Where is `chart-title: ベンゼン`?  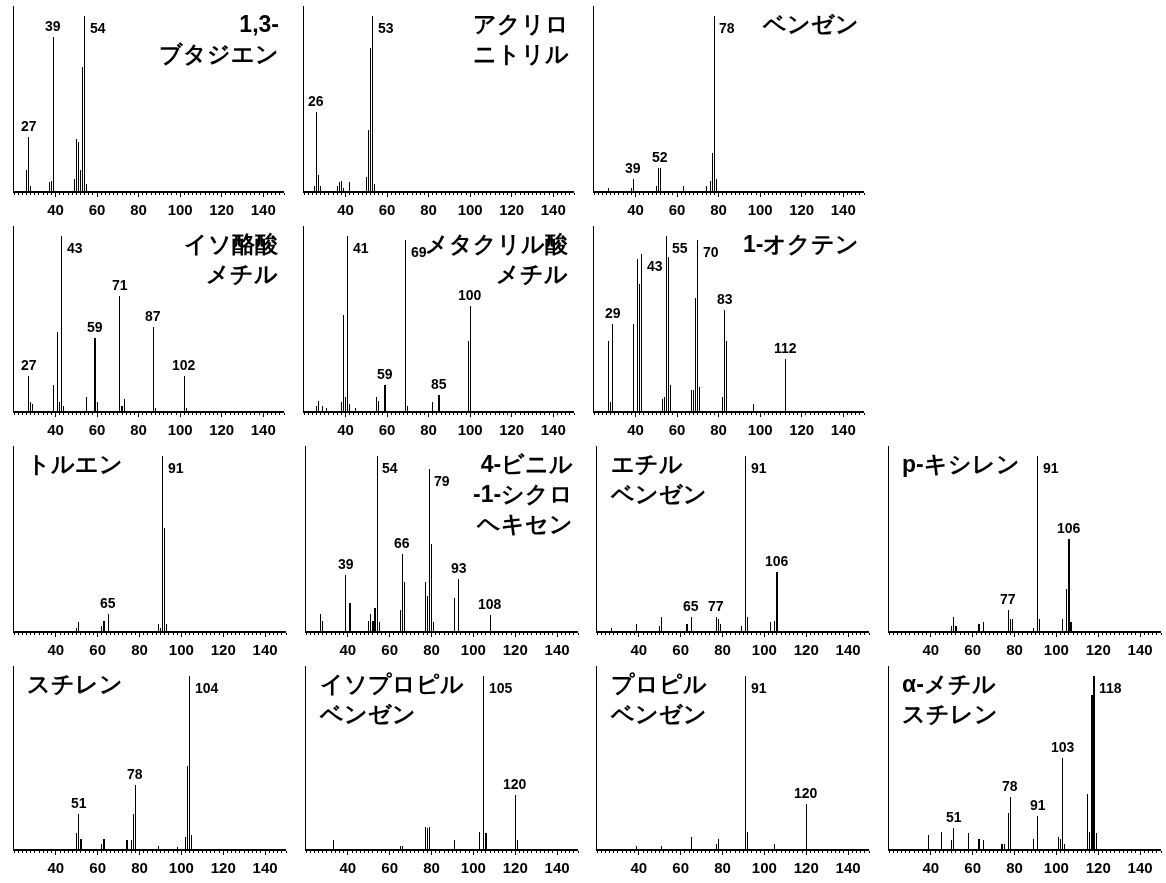
chart-title: ベンゼン is located at coordinates (810, 24).